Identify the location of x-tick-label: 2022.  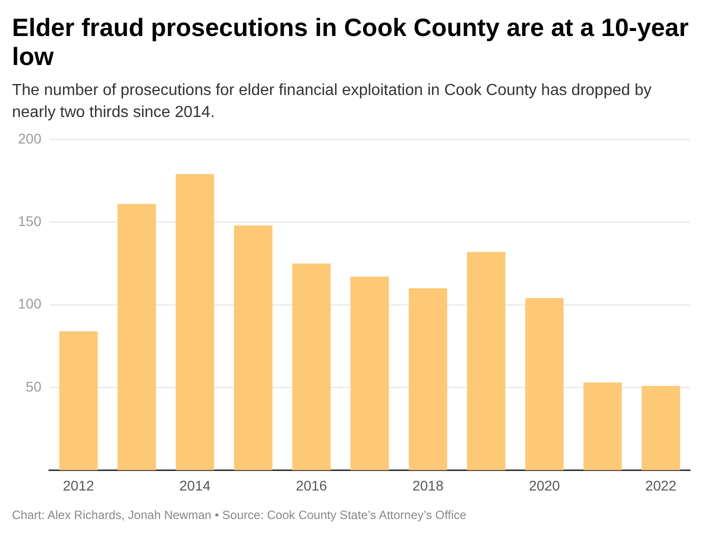
(661, 486).